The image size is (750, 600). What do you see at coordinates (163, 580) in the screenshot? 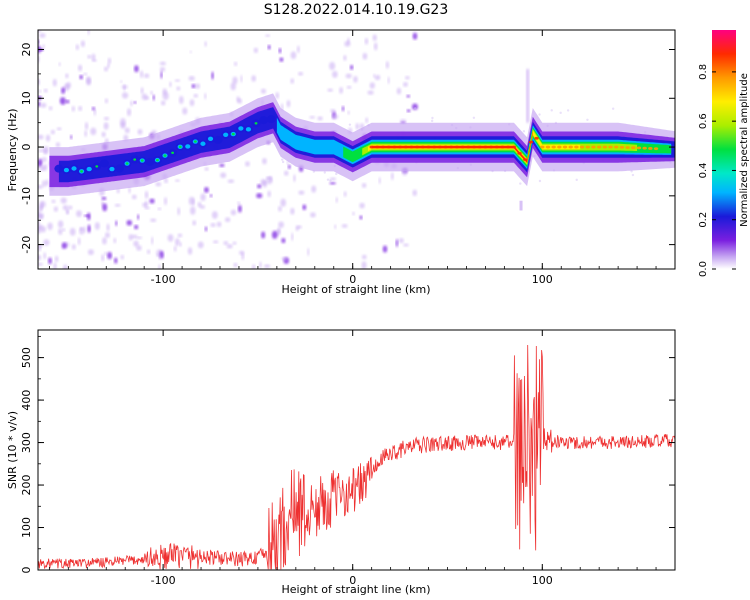
I see `snr-xtick-label: -100` at bounding box center [163, 580].